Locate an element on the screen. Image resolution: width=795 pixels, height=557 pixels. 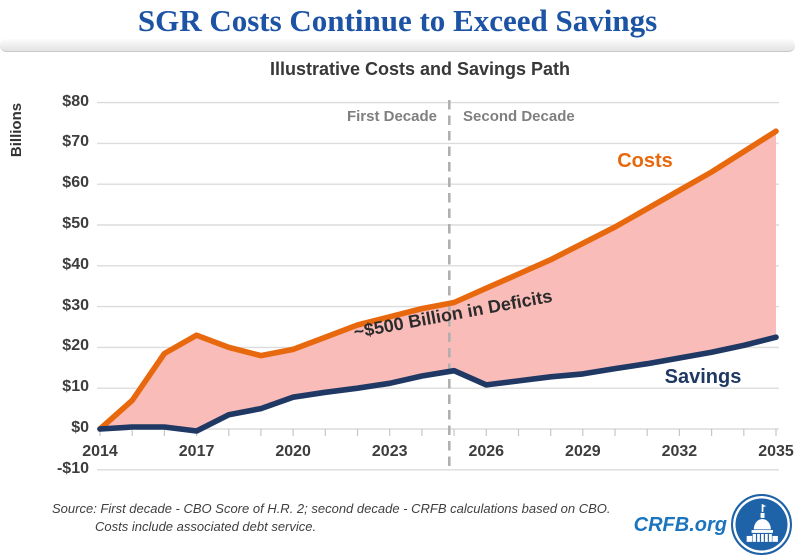
crfb-logo is located at coordinates (761, 524).